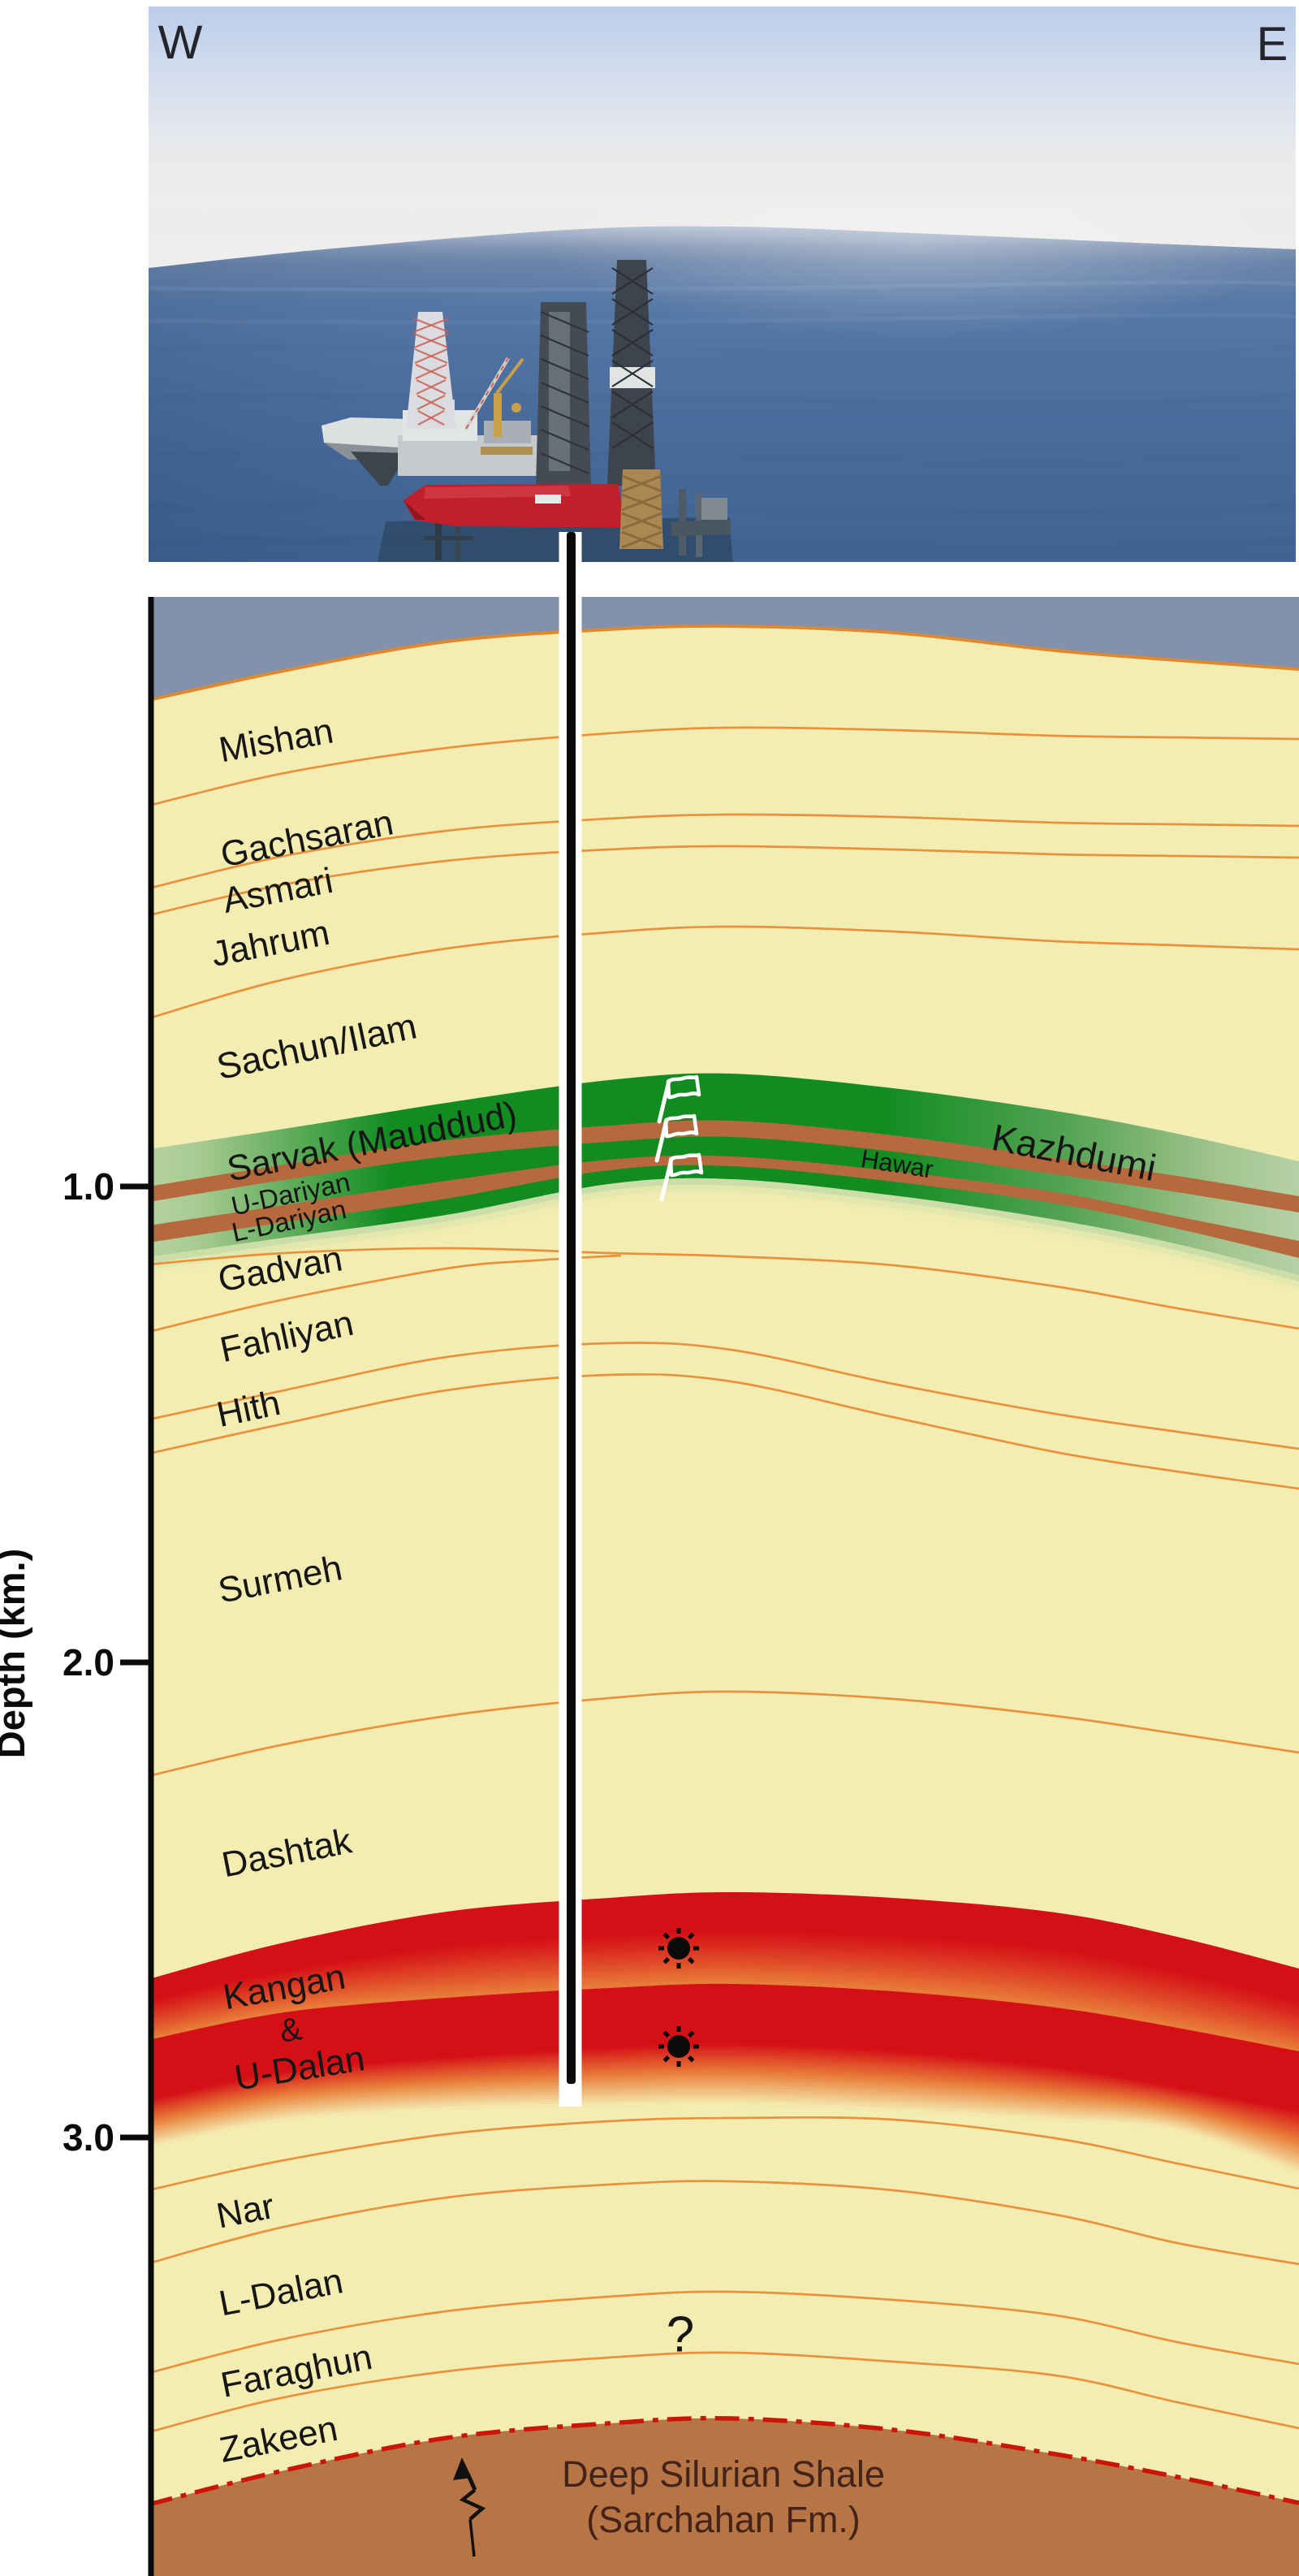  I want to click on svg-text: Deep Silurian Shale, so click(723, 2474).